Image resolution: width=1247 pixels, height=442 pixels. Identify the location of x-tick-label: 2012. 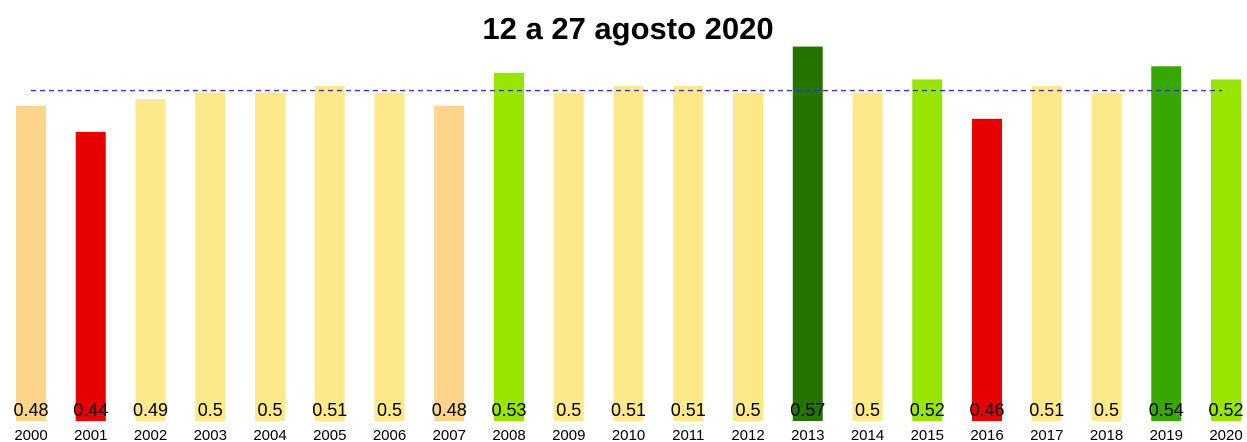
(747, 434).